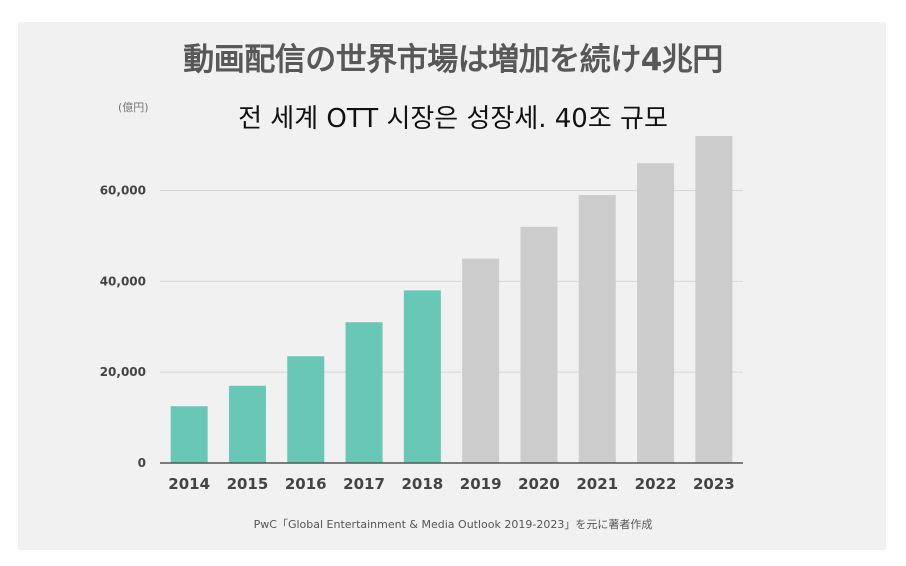 The width and height of the screenshot is (906, 566). I want to click on bar-2016, so click(306, 409).